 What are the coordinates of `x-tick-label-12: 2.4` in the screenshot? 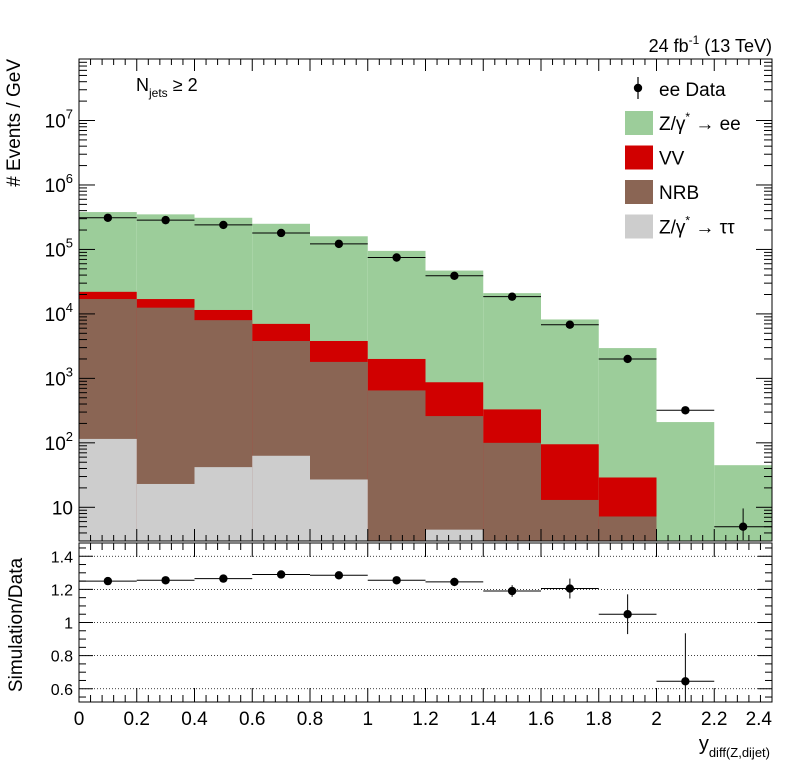 It's located at (759, 719).